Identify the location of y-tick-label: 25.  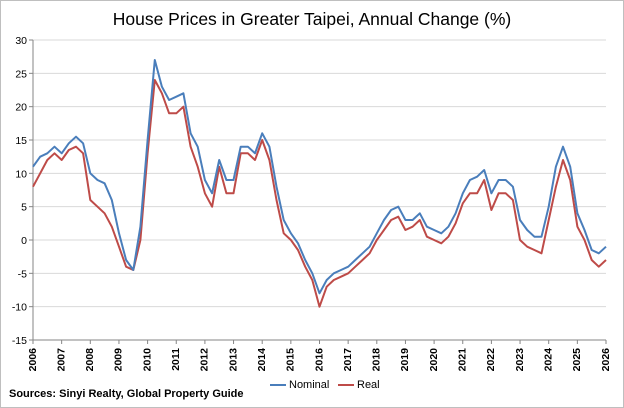
(21, 74).